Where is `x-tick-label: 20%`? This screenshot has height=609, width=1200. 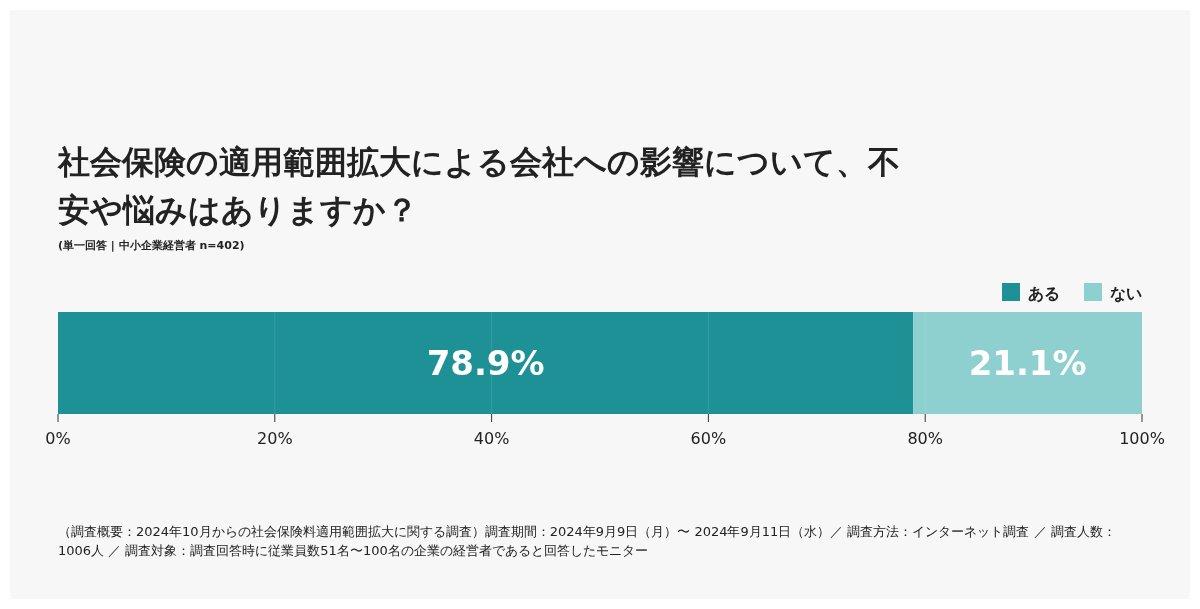
x-tick-label: 20% is located at coordinates (275, 438).